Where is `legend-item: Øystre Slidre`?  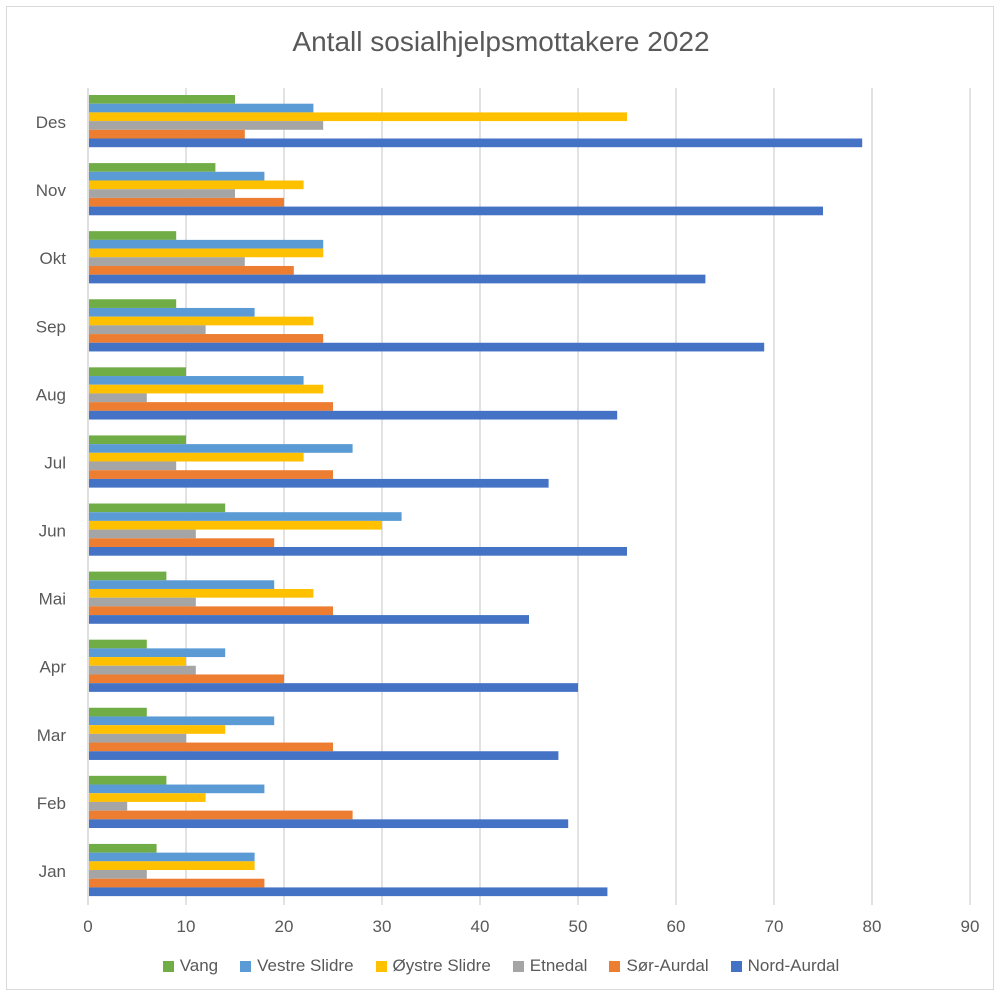 legend-item: Øystre Slidre is located at coordinates (433, 966).